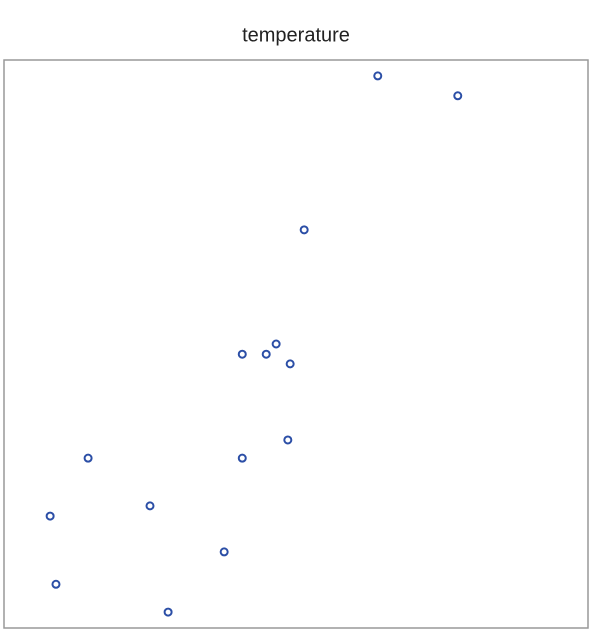 The height and width of the screenshot is (634, 600). Describe the element at coordinates (296, 35) in the screenshot. I see `chart-title: temperature` at that location.